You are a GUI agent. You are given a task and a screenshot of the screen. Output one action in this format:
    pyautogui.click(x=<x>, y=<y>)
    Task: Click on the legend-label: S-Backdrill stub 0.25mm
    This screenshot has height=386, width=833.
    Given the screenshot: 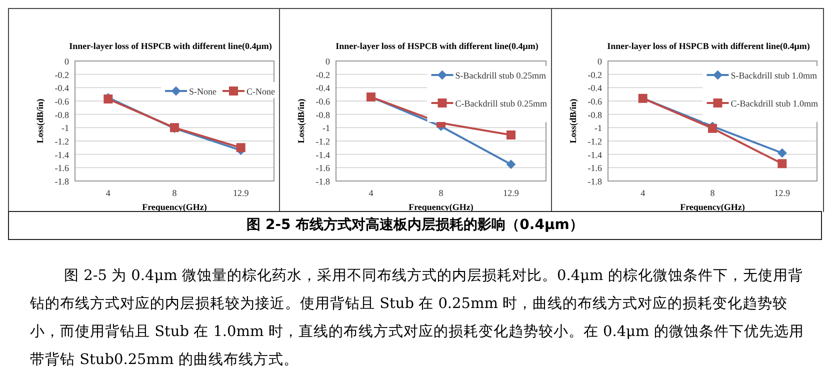 What is the action you would take?
    pyautogui.click(x=500, y=75)
    